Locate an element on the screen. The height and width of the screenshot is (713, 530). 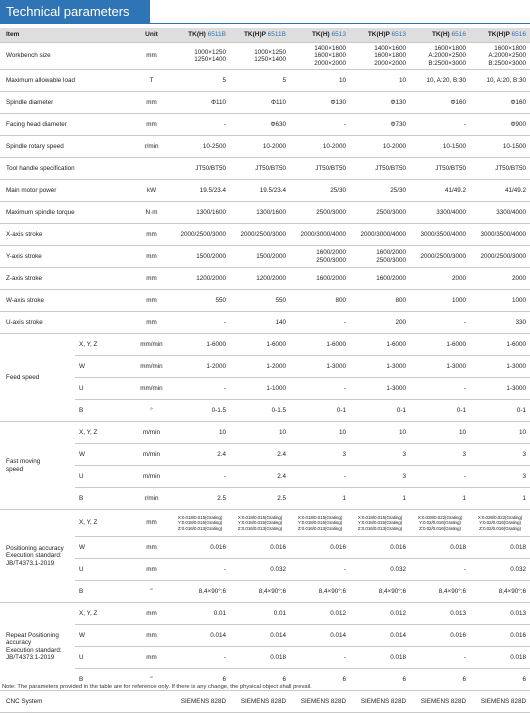
unit-cell: N·m is located at coordinates (151, 212).